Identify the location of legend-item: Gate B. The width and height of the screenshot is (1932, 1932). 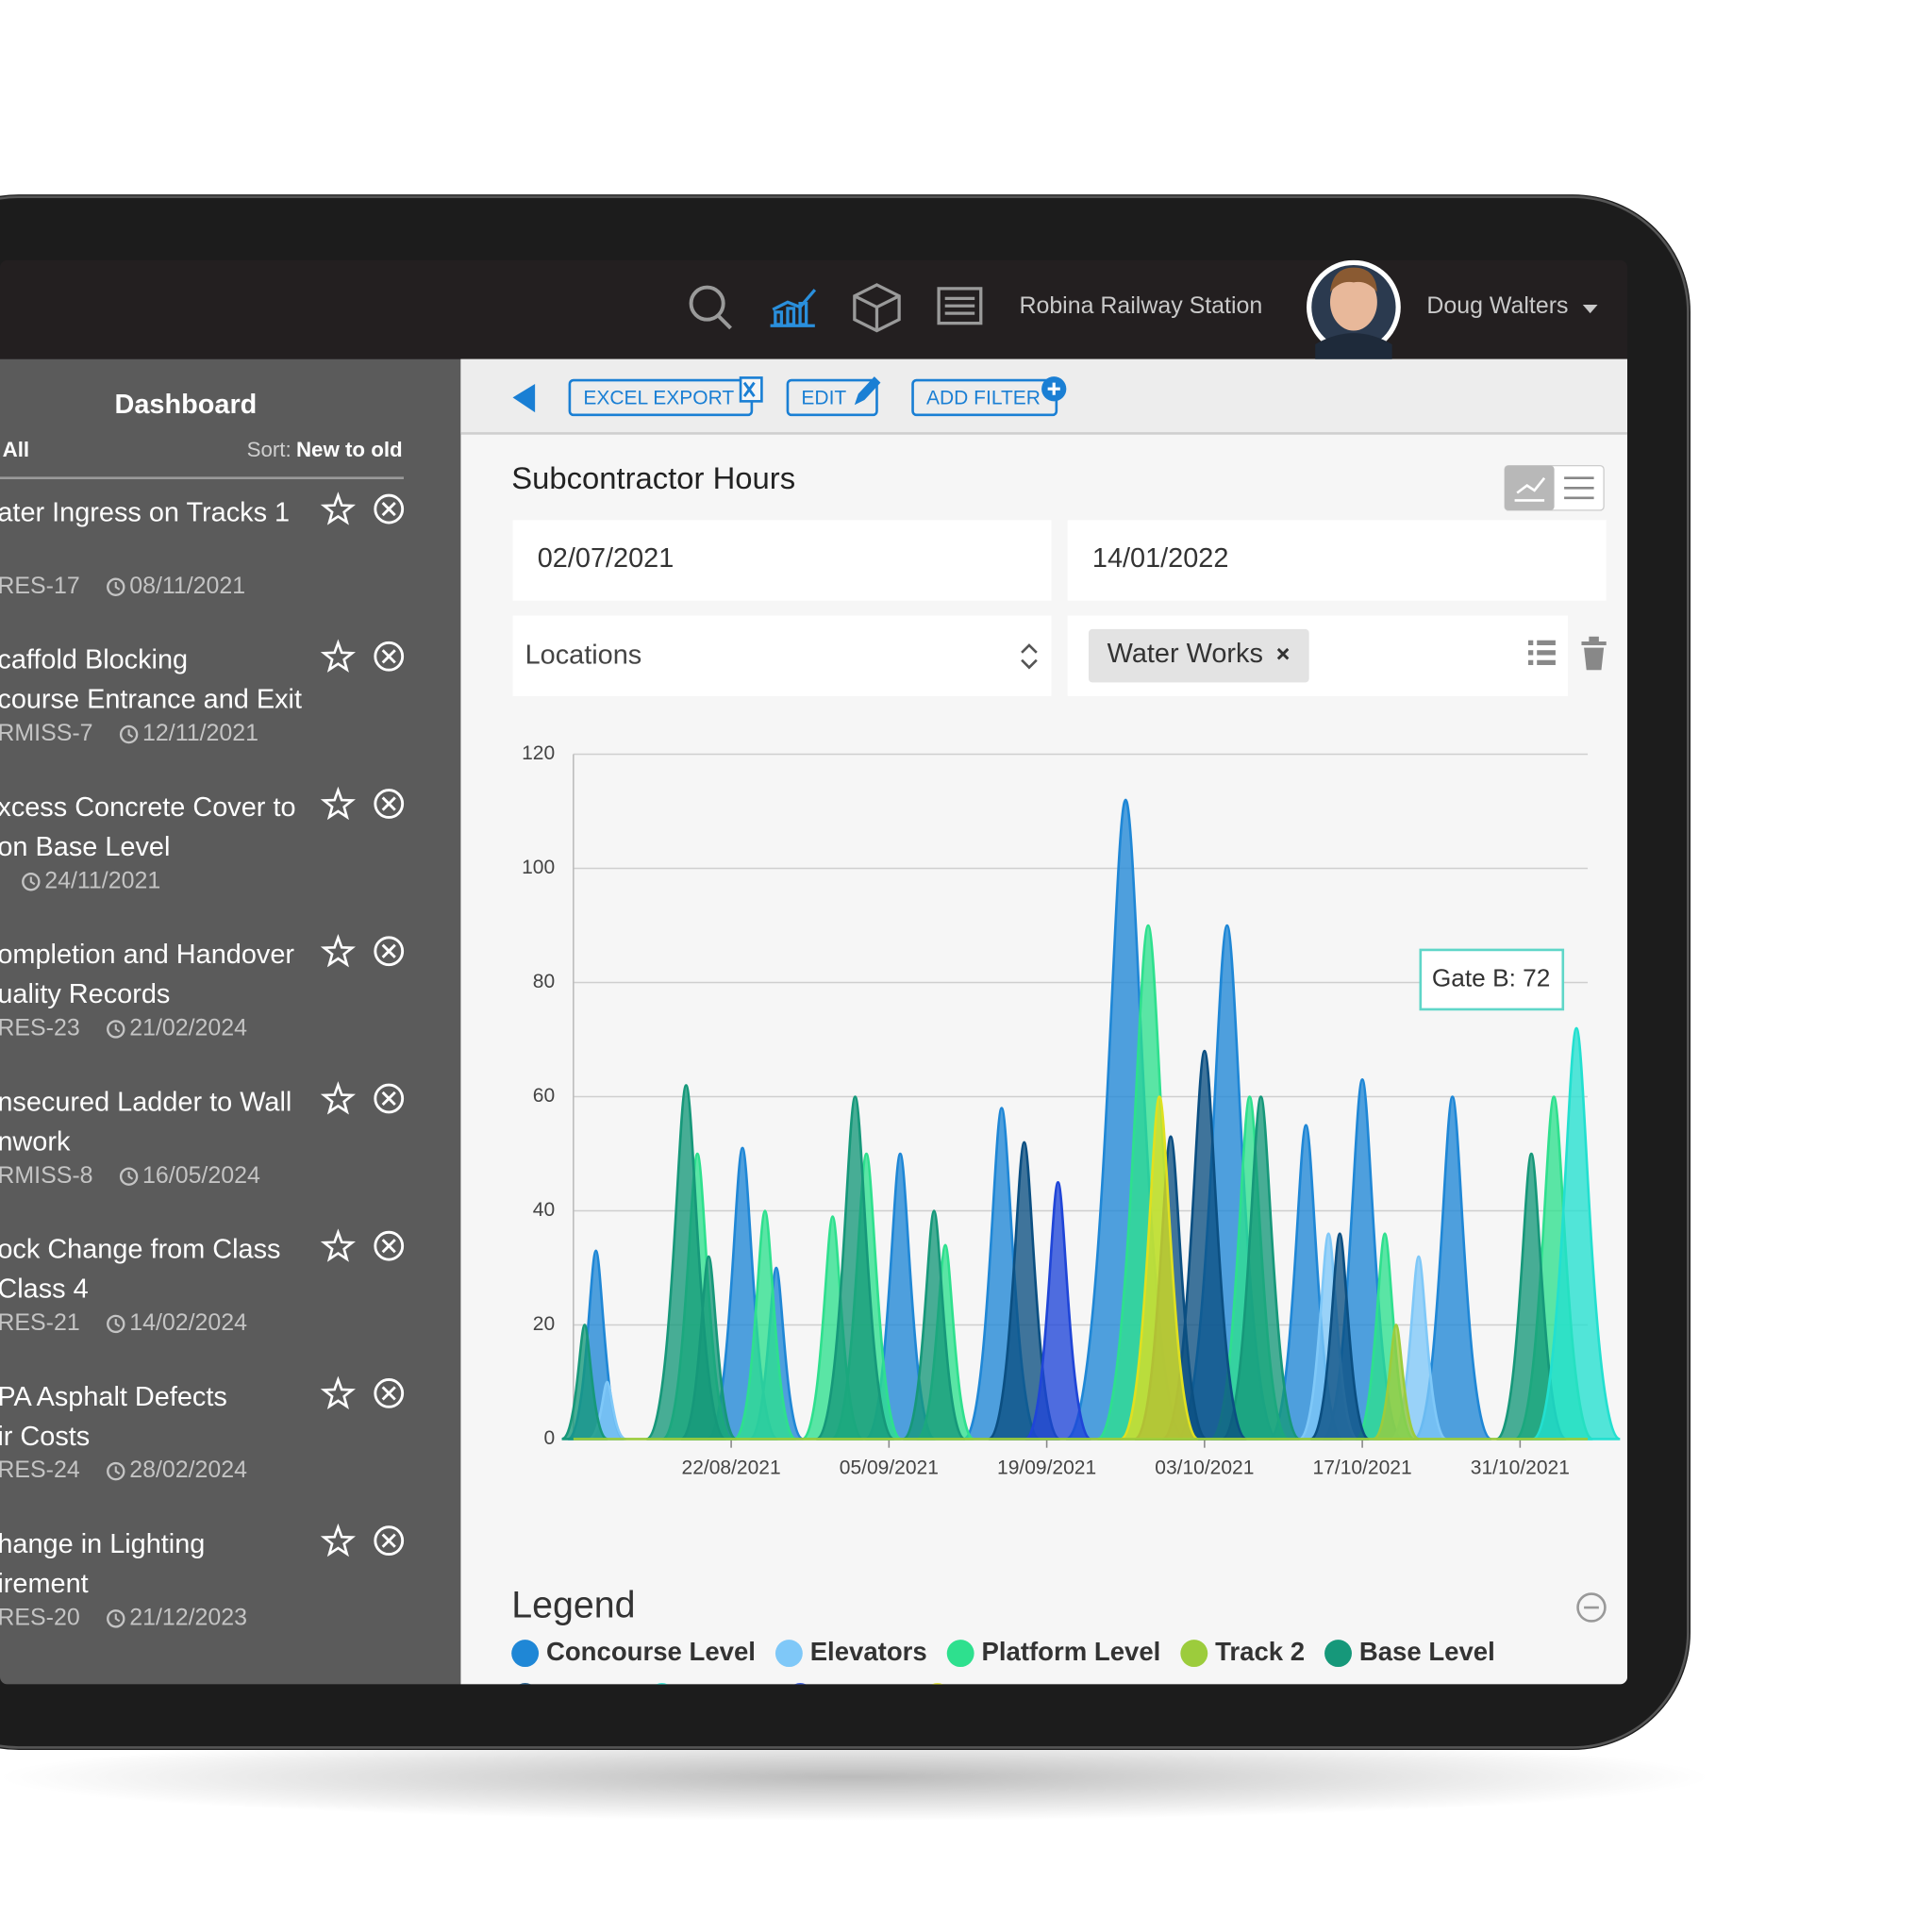
(708, 1695).